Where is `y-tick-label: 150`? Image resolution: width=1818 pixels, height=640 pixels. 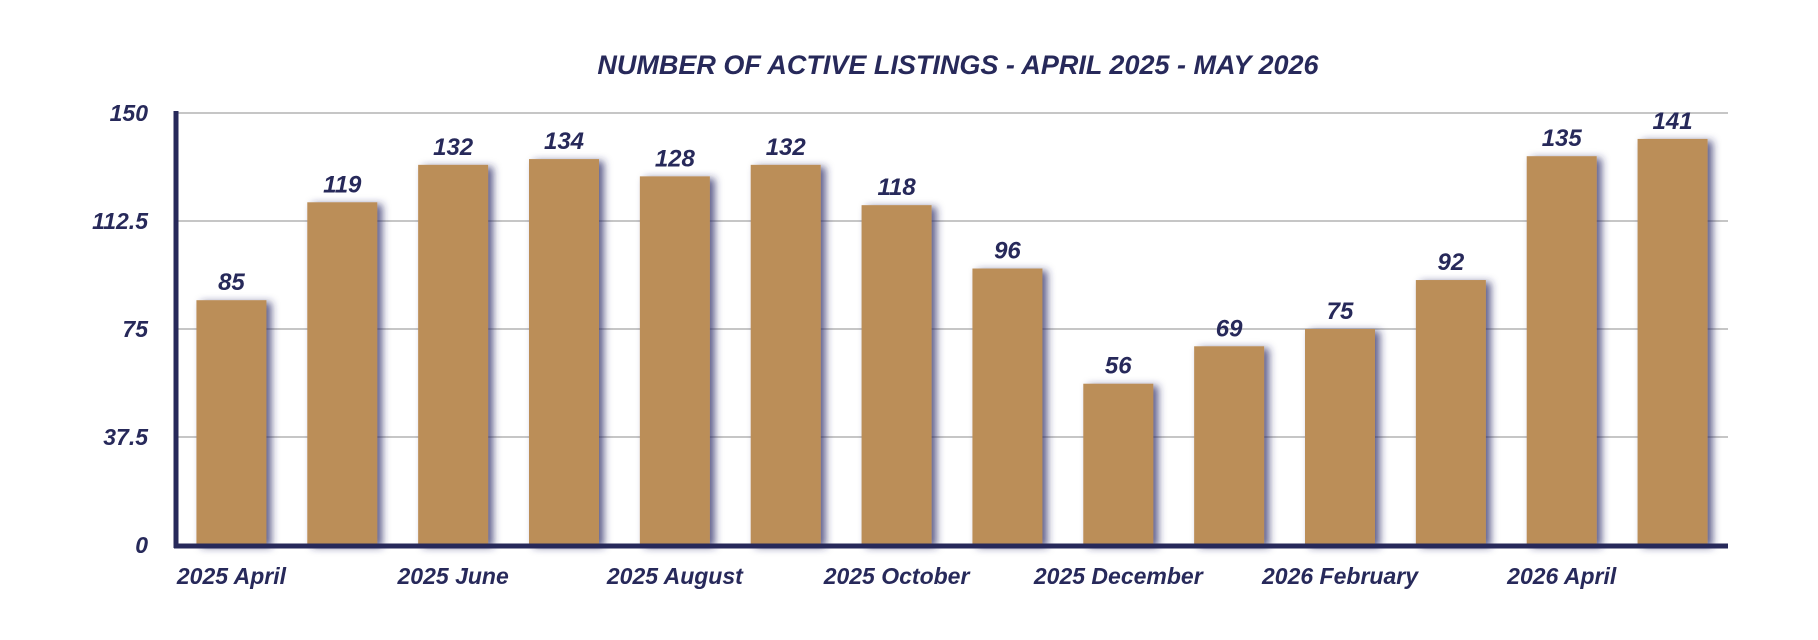
y-tick-label: 150 is located at coordinates (129, 113).